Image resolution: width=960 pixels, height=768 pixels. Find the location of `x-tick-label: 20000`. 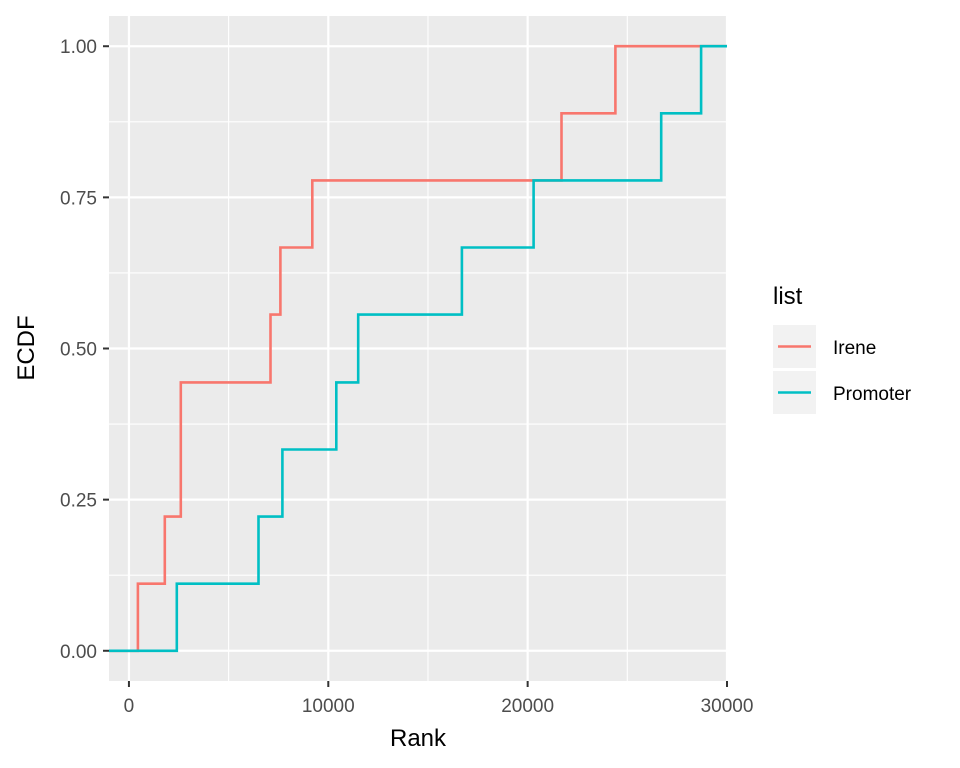

x-tick-label: 20000 is located at coordinates (527, 706).